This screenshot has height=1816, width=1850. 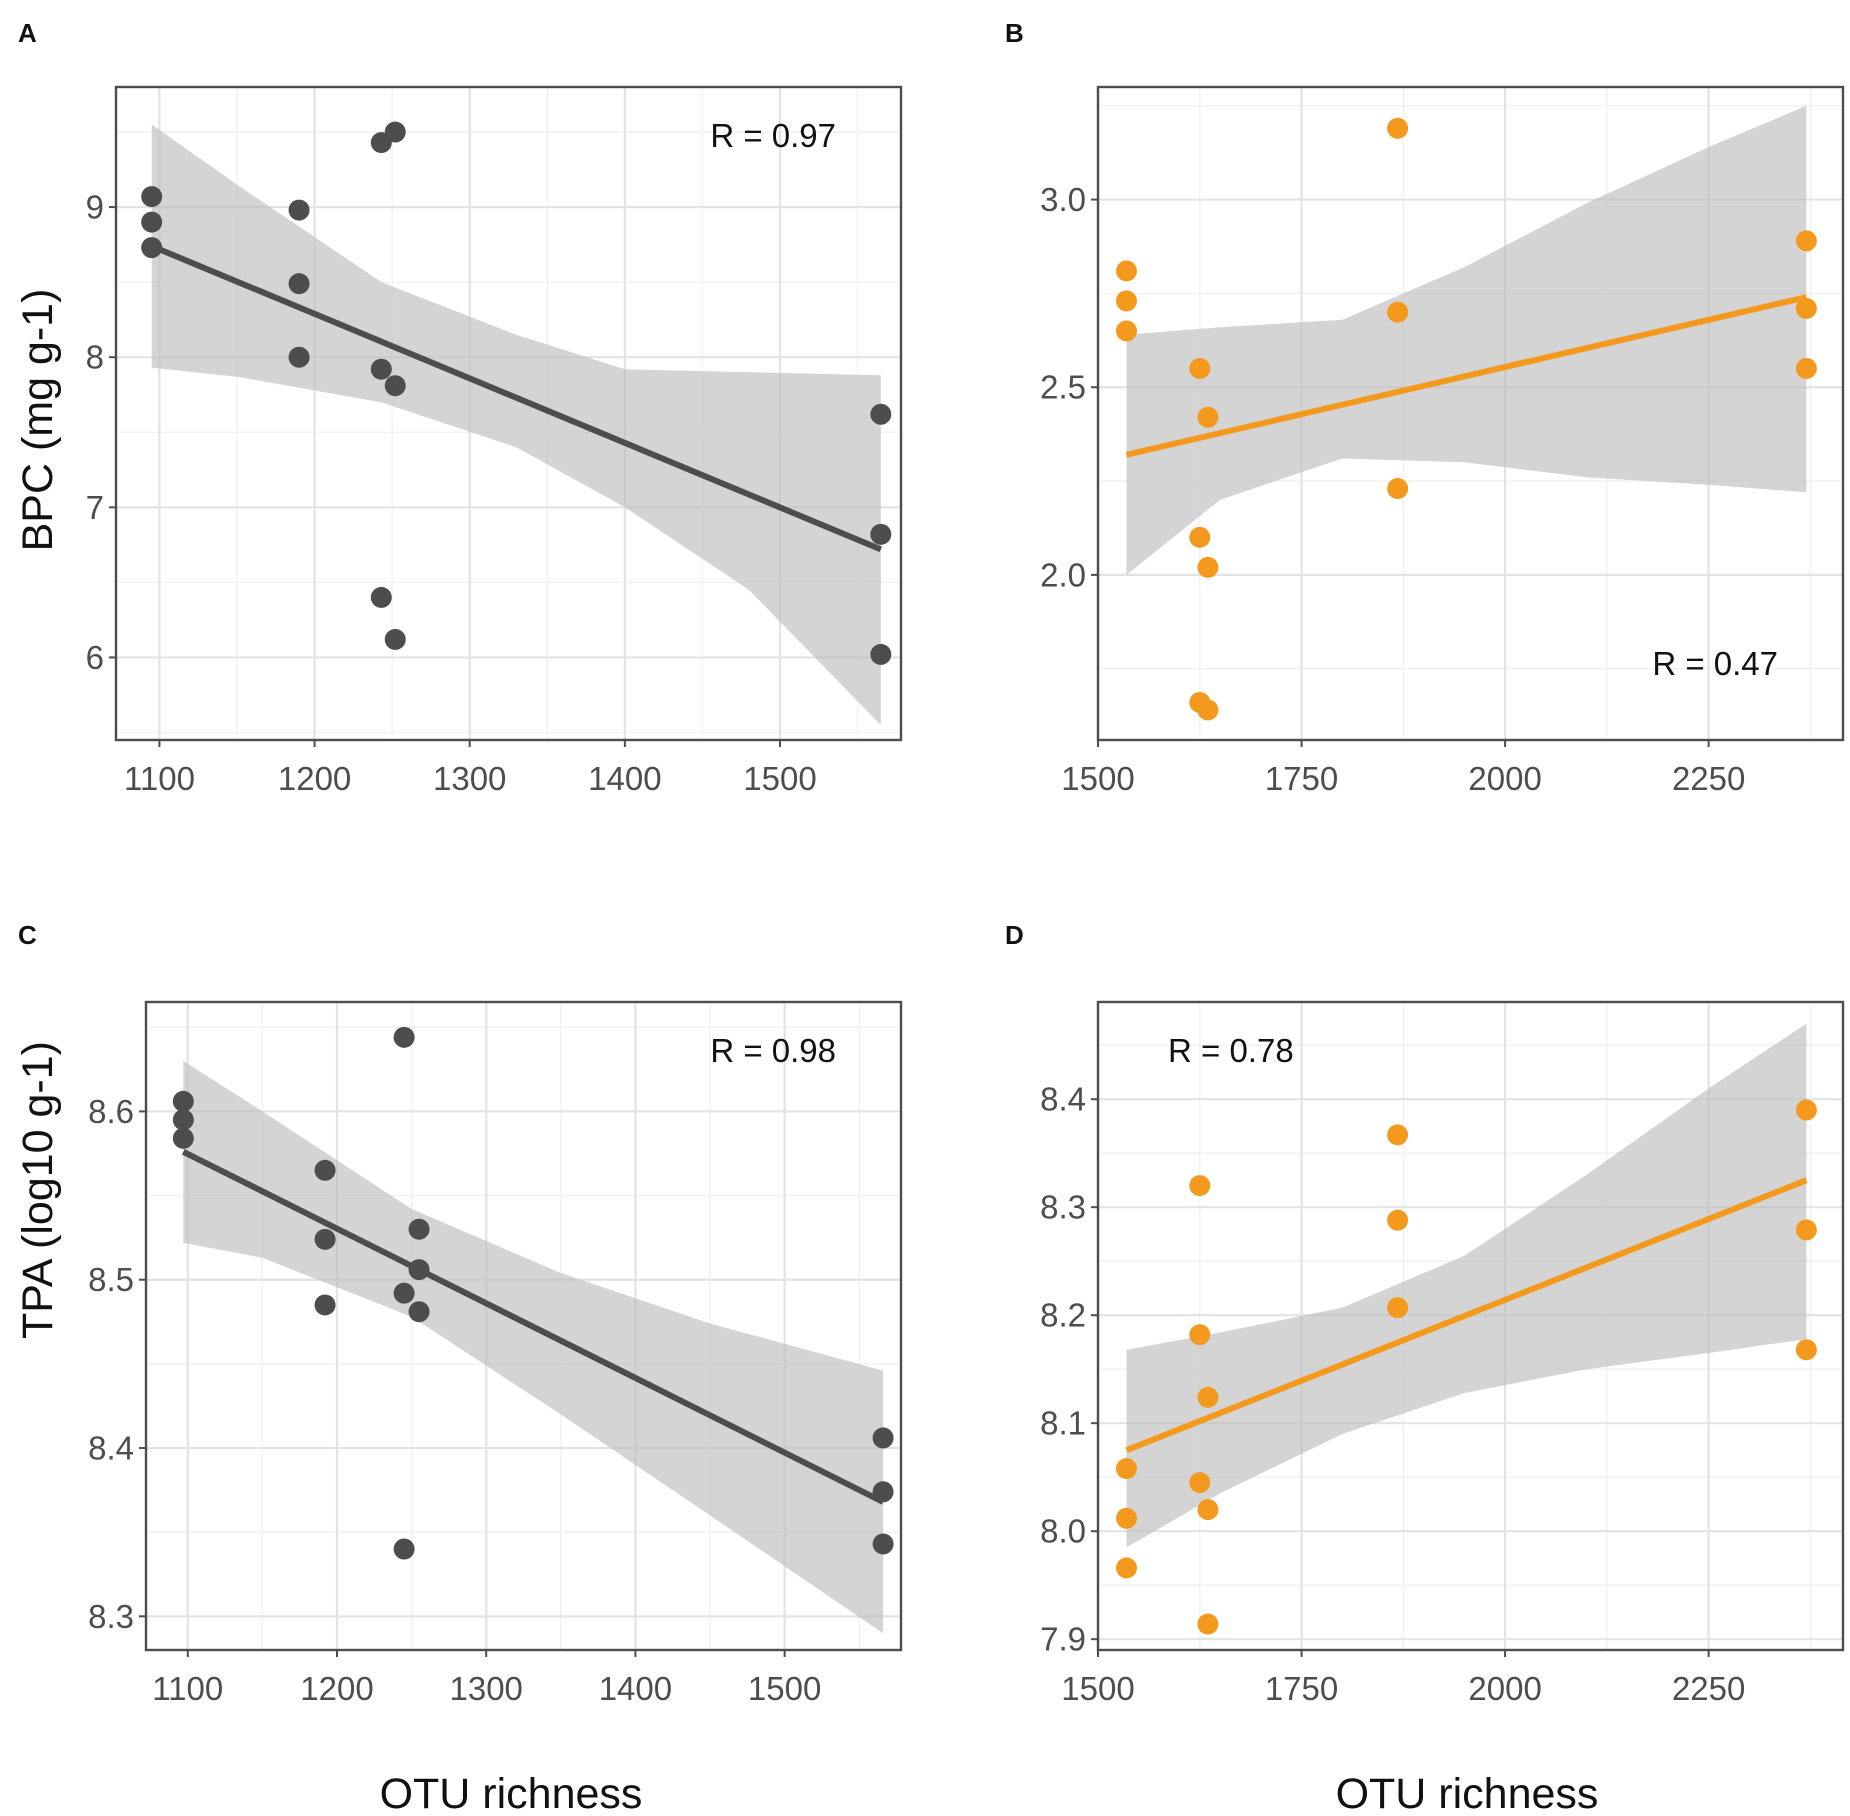 I want to click on correlation-label-a: R = 0.97, so click(x=773, y=135).